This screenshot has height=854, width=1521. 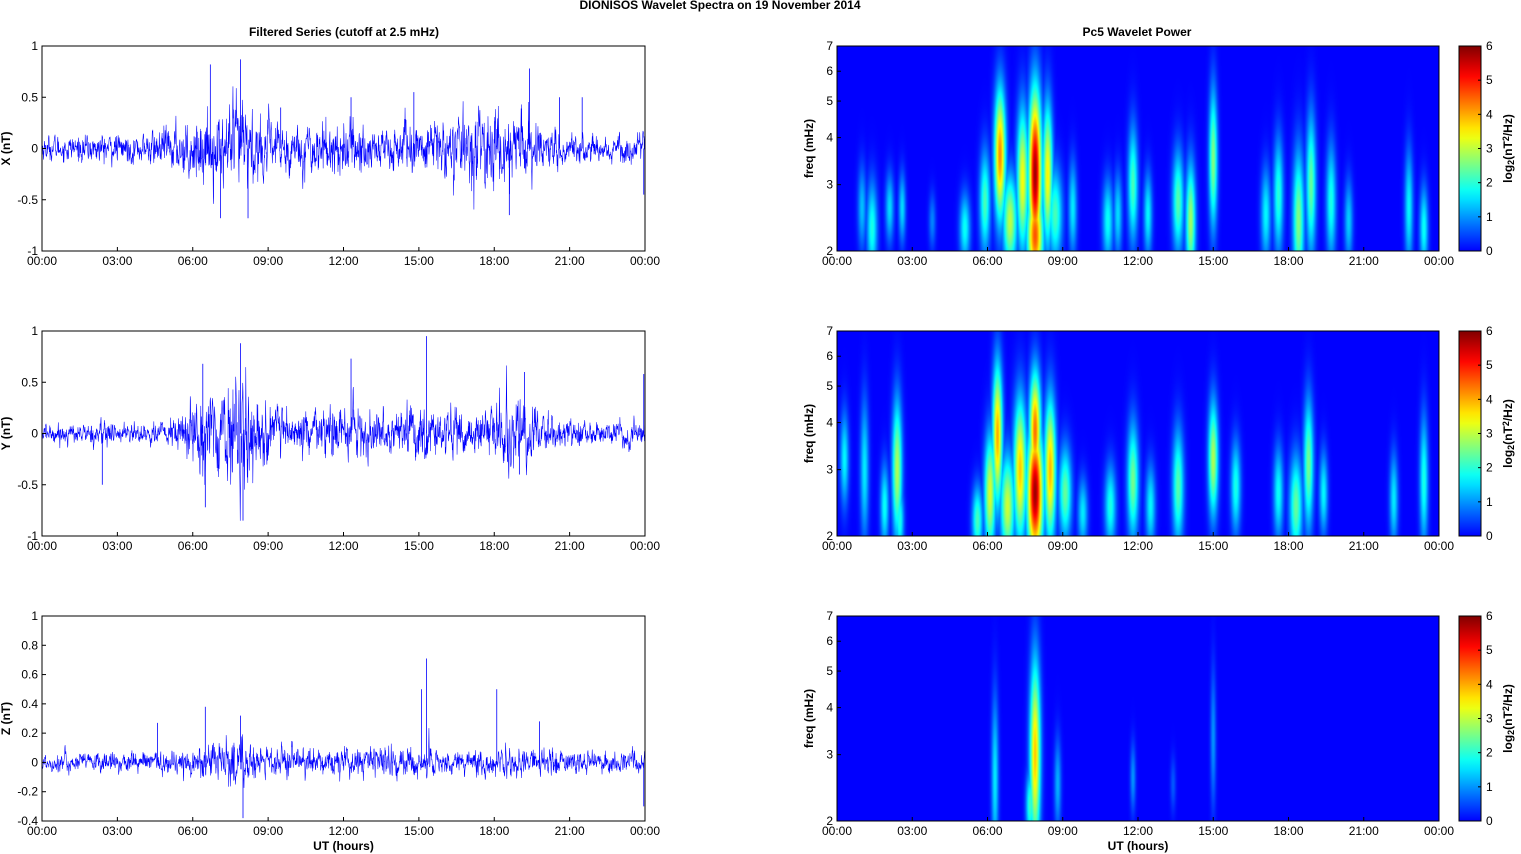 I want to click on wavelet-panel-2-xtick-label: 00:00, so click(x=1439, y=546).